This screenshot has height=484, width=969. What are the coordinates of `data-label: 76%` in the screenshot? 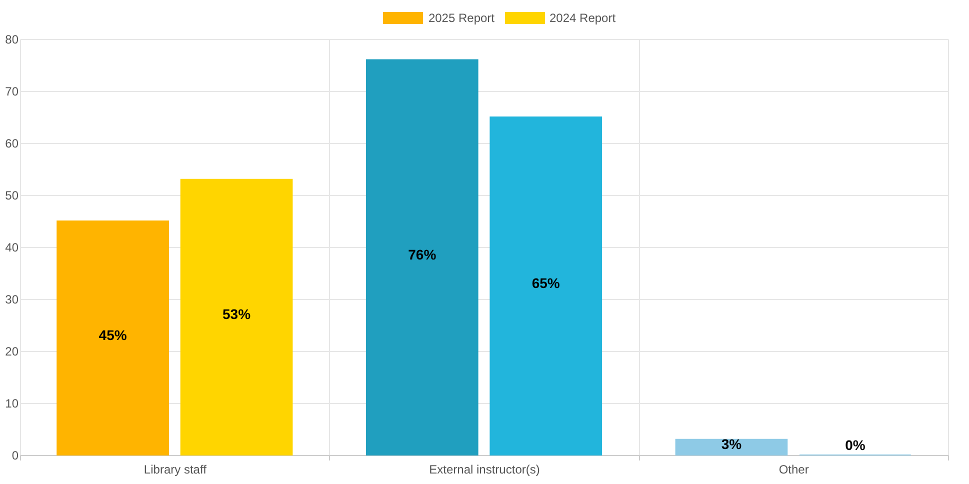 It's located at (422, 254).